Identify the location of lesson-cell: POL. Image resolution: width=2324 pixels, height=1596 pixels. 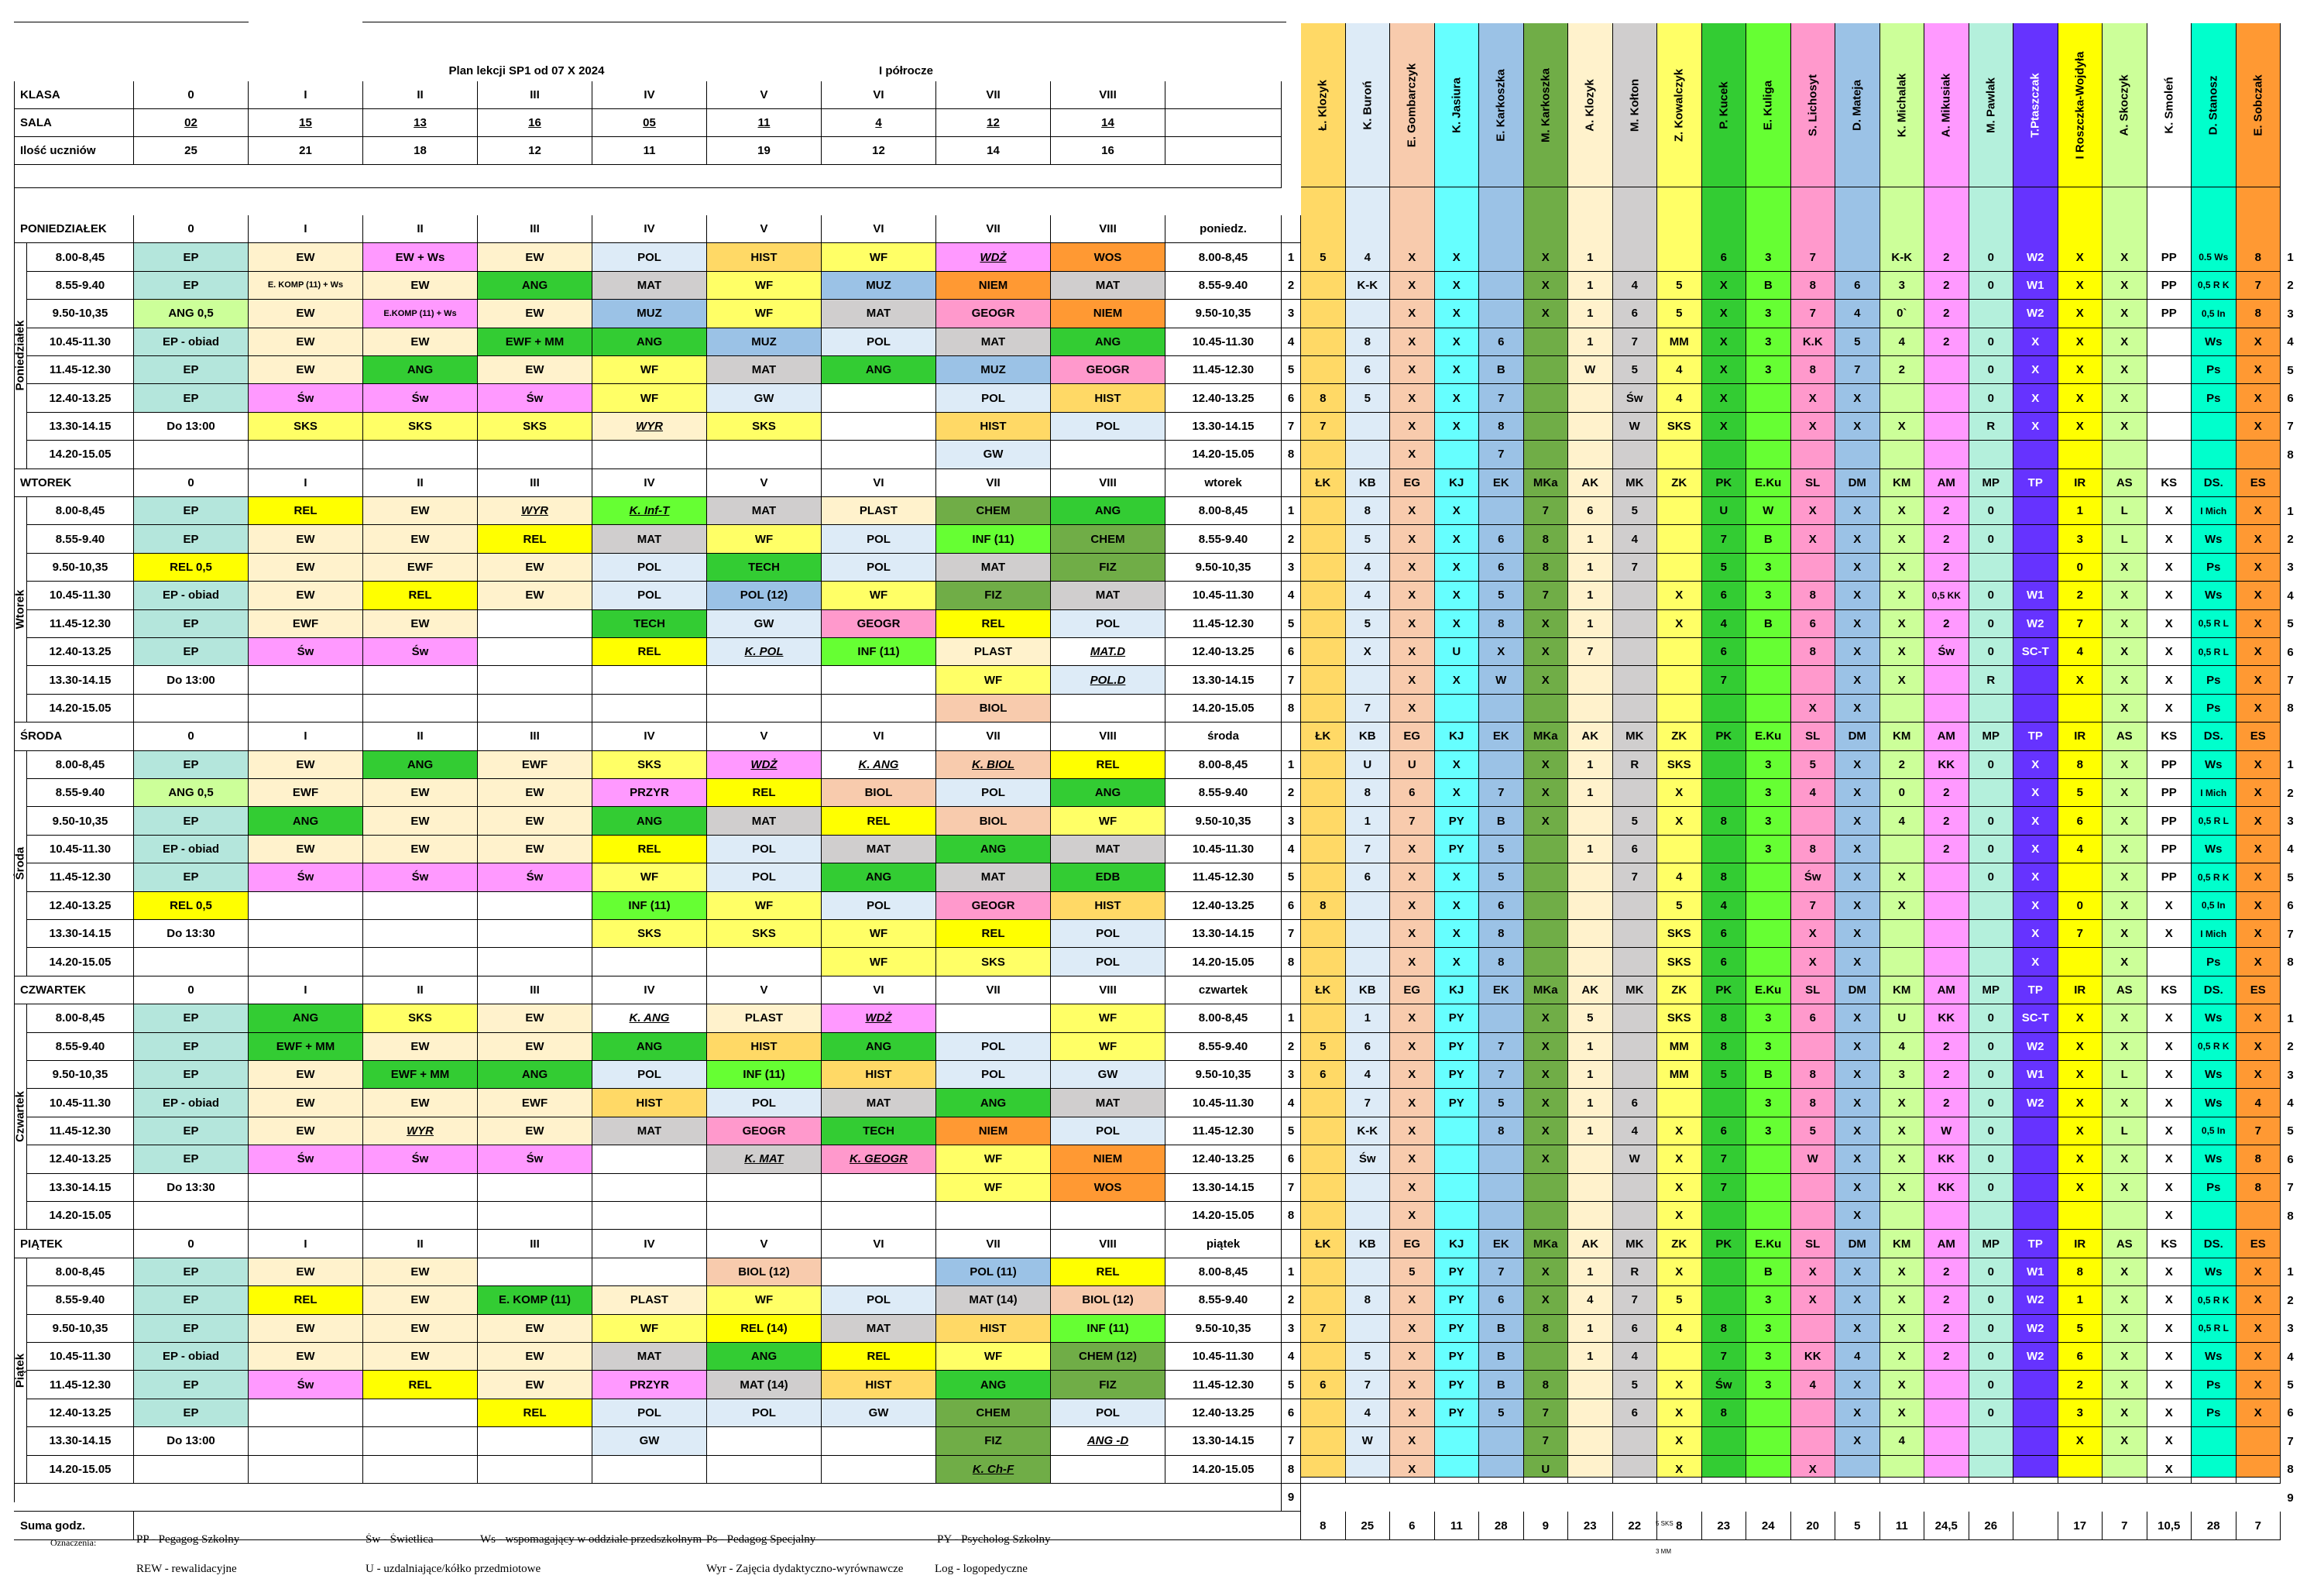
(764, 877).